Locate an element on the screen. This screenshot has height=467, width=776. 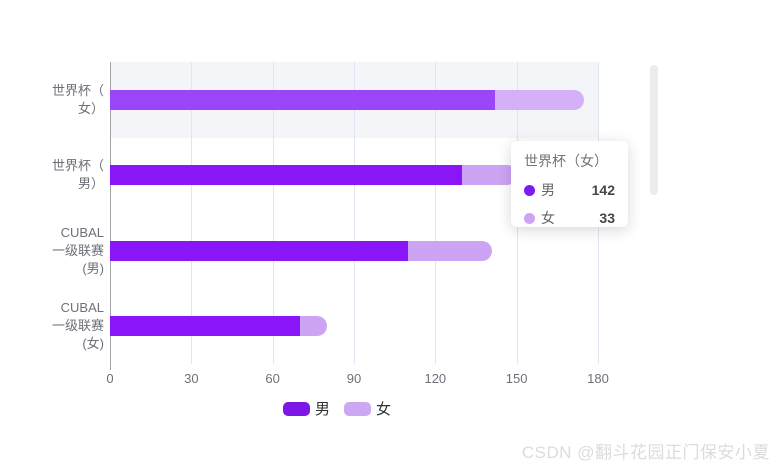
x-tick-label: 0 is located at coordinates (110, 378).